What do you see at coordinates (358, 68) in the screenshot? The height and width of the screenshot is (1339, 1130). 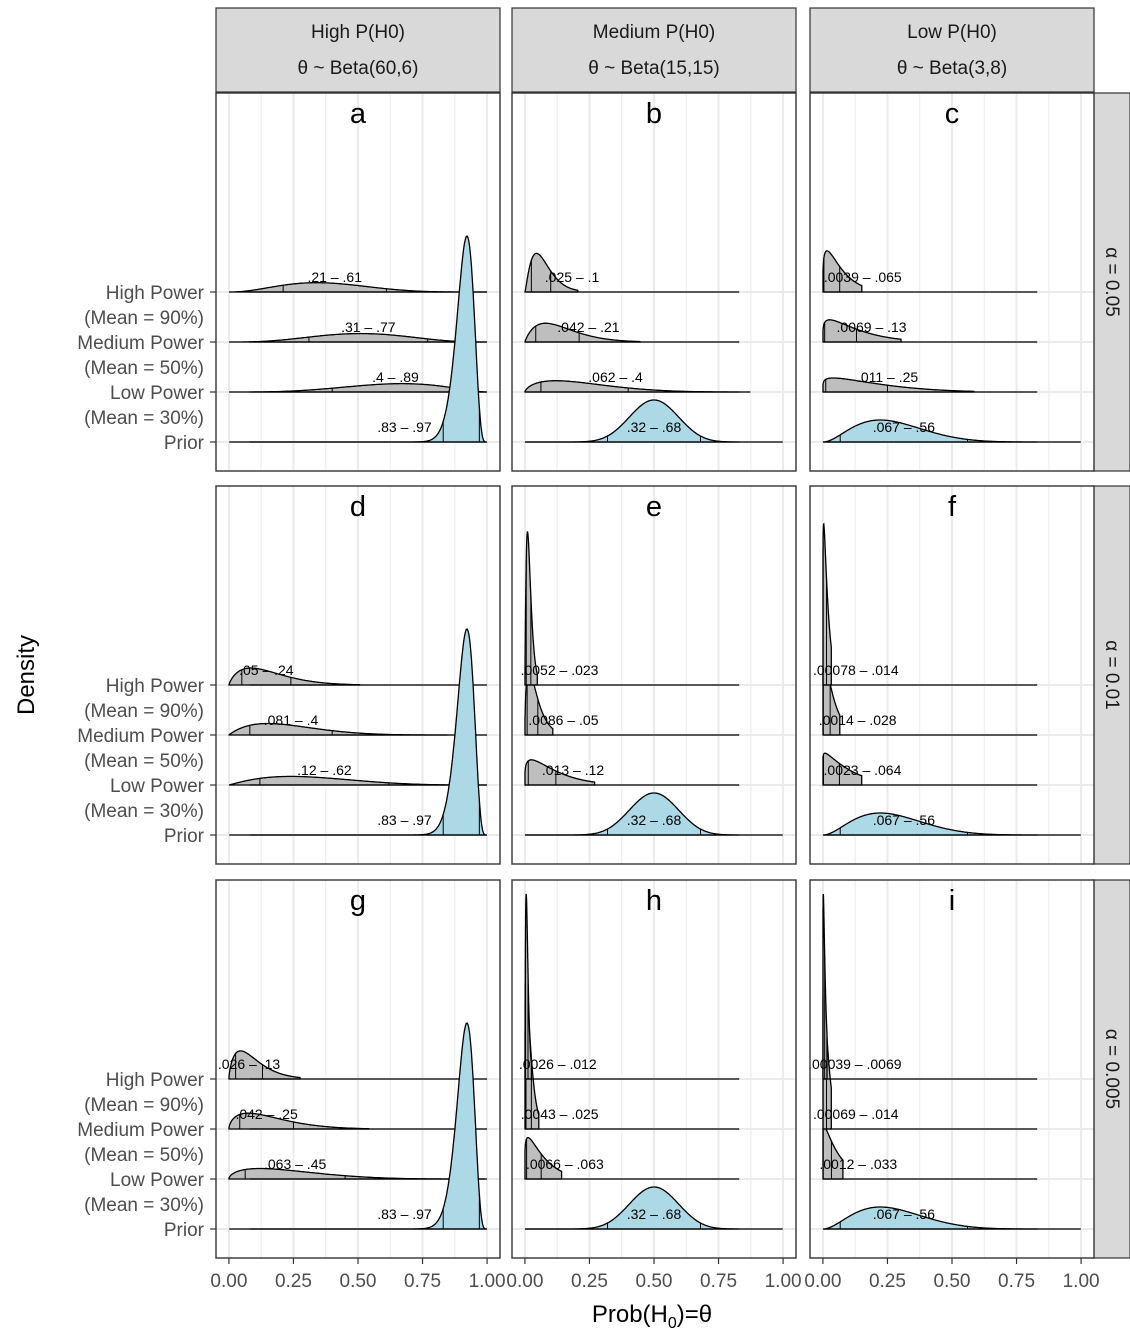 I see `column-strip-subtitle: θ ~ Beta(60,6)` at bounding box center [358, 68].